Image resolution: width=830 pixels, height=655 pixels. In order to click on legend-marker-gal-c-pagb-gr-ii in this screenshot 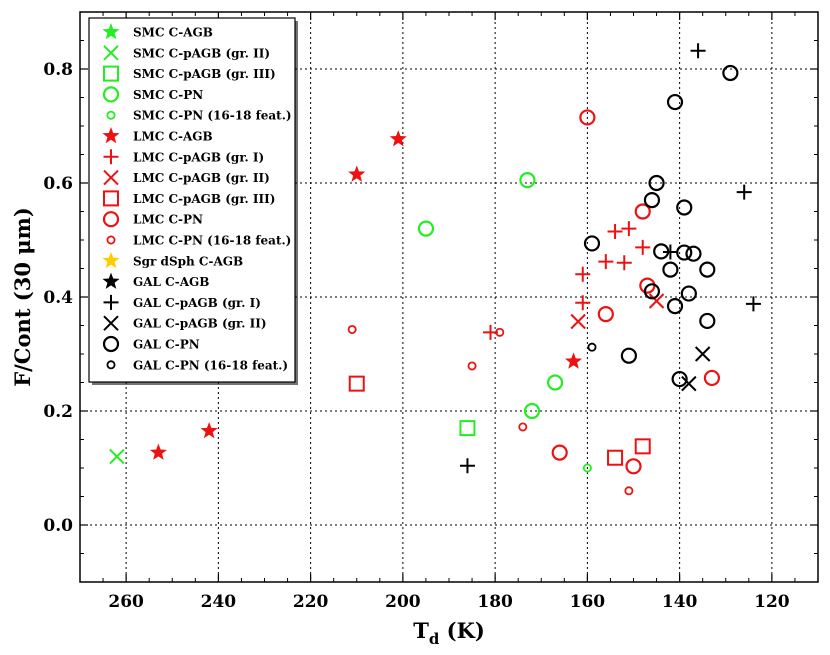, I will do `click(111, 323)`.